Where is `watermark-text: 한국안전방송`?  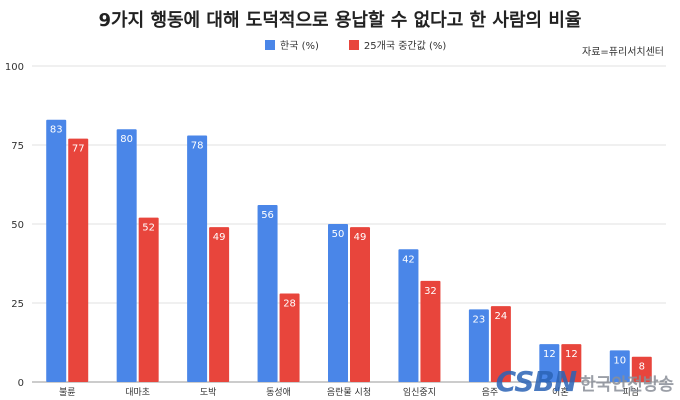 watermark-text: 한국안전방송 is located at coordinates (627, 385).